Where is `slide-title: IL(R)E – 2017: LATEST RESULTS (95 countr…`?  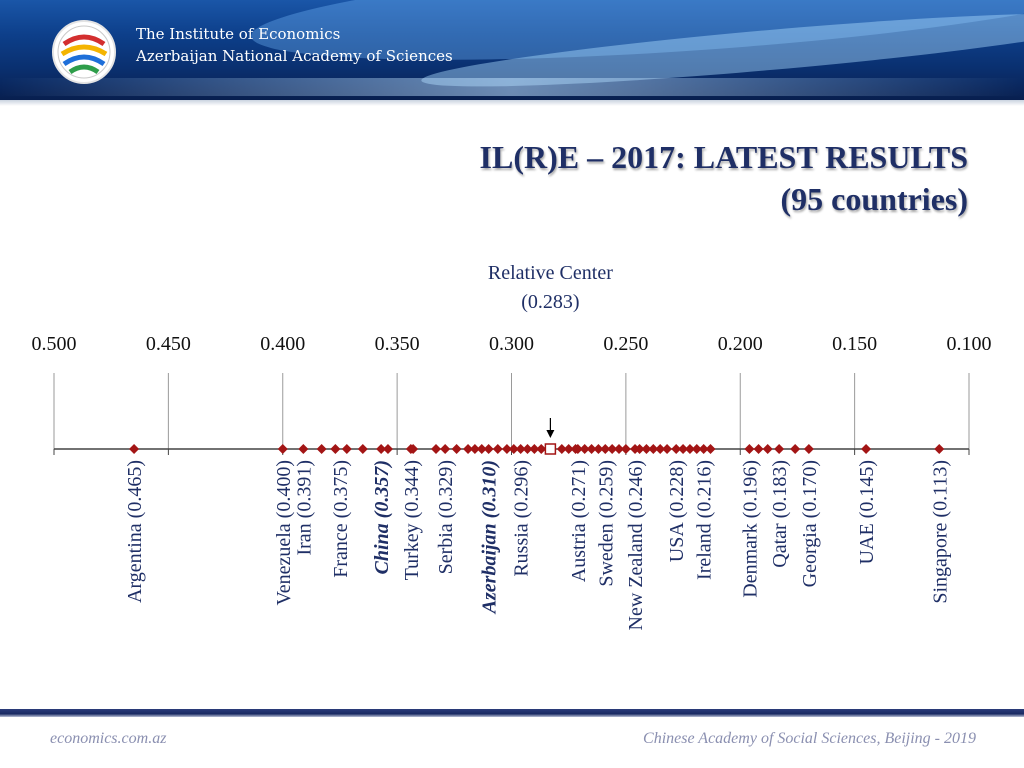
slide-title: IL(R)E – 2017: LATEST RESULTS (95 countr… is located at coordinates (724, 178).